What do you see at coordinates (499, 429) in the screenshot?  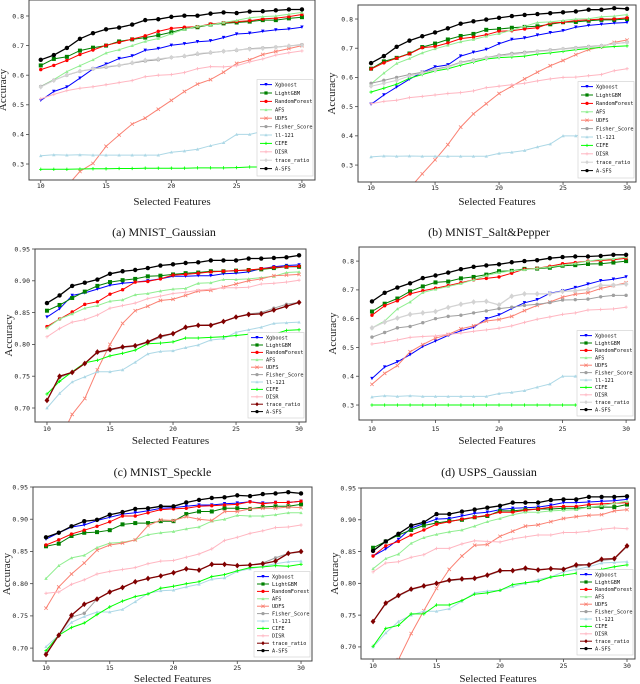 I see `x-tick-label: 20` at bounding box center [499, 429].